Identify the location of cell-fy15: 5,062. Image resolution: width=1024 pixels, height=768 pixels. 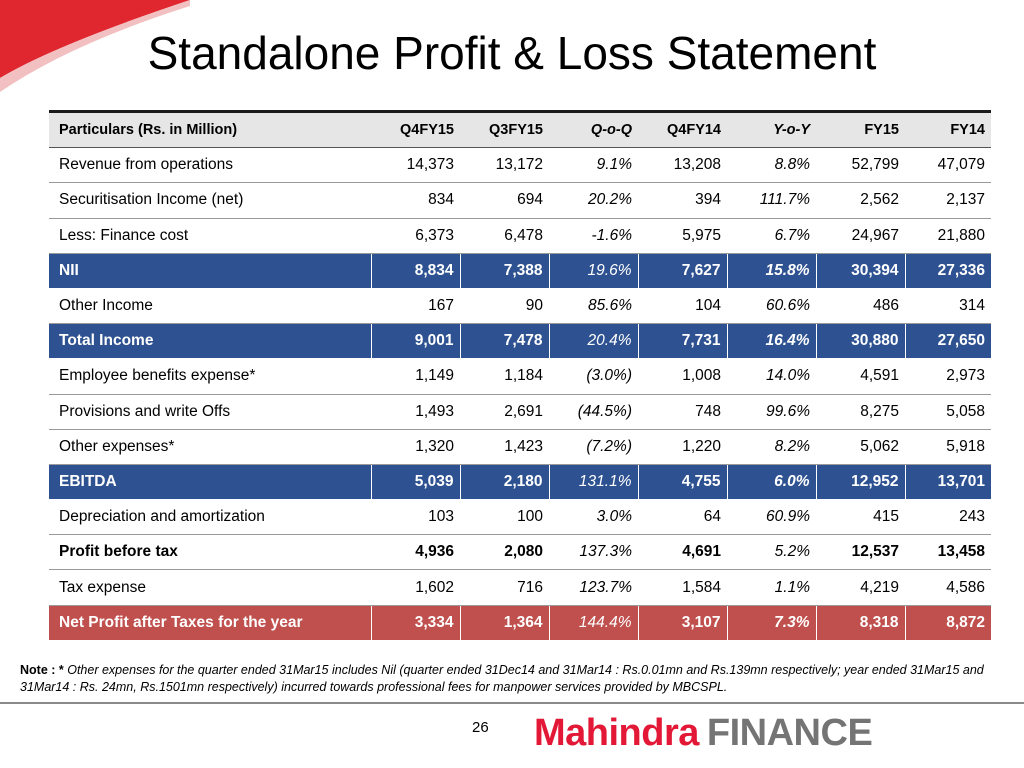
(860, 447).